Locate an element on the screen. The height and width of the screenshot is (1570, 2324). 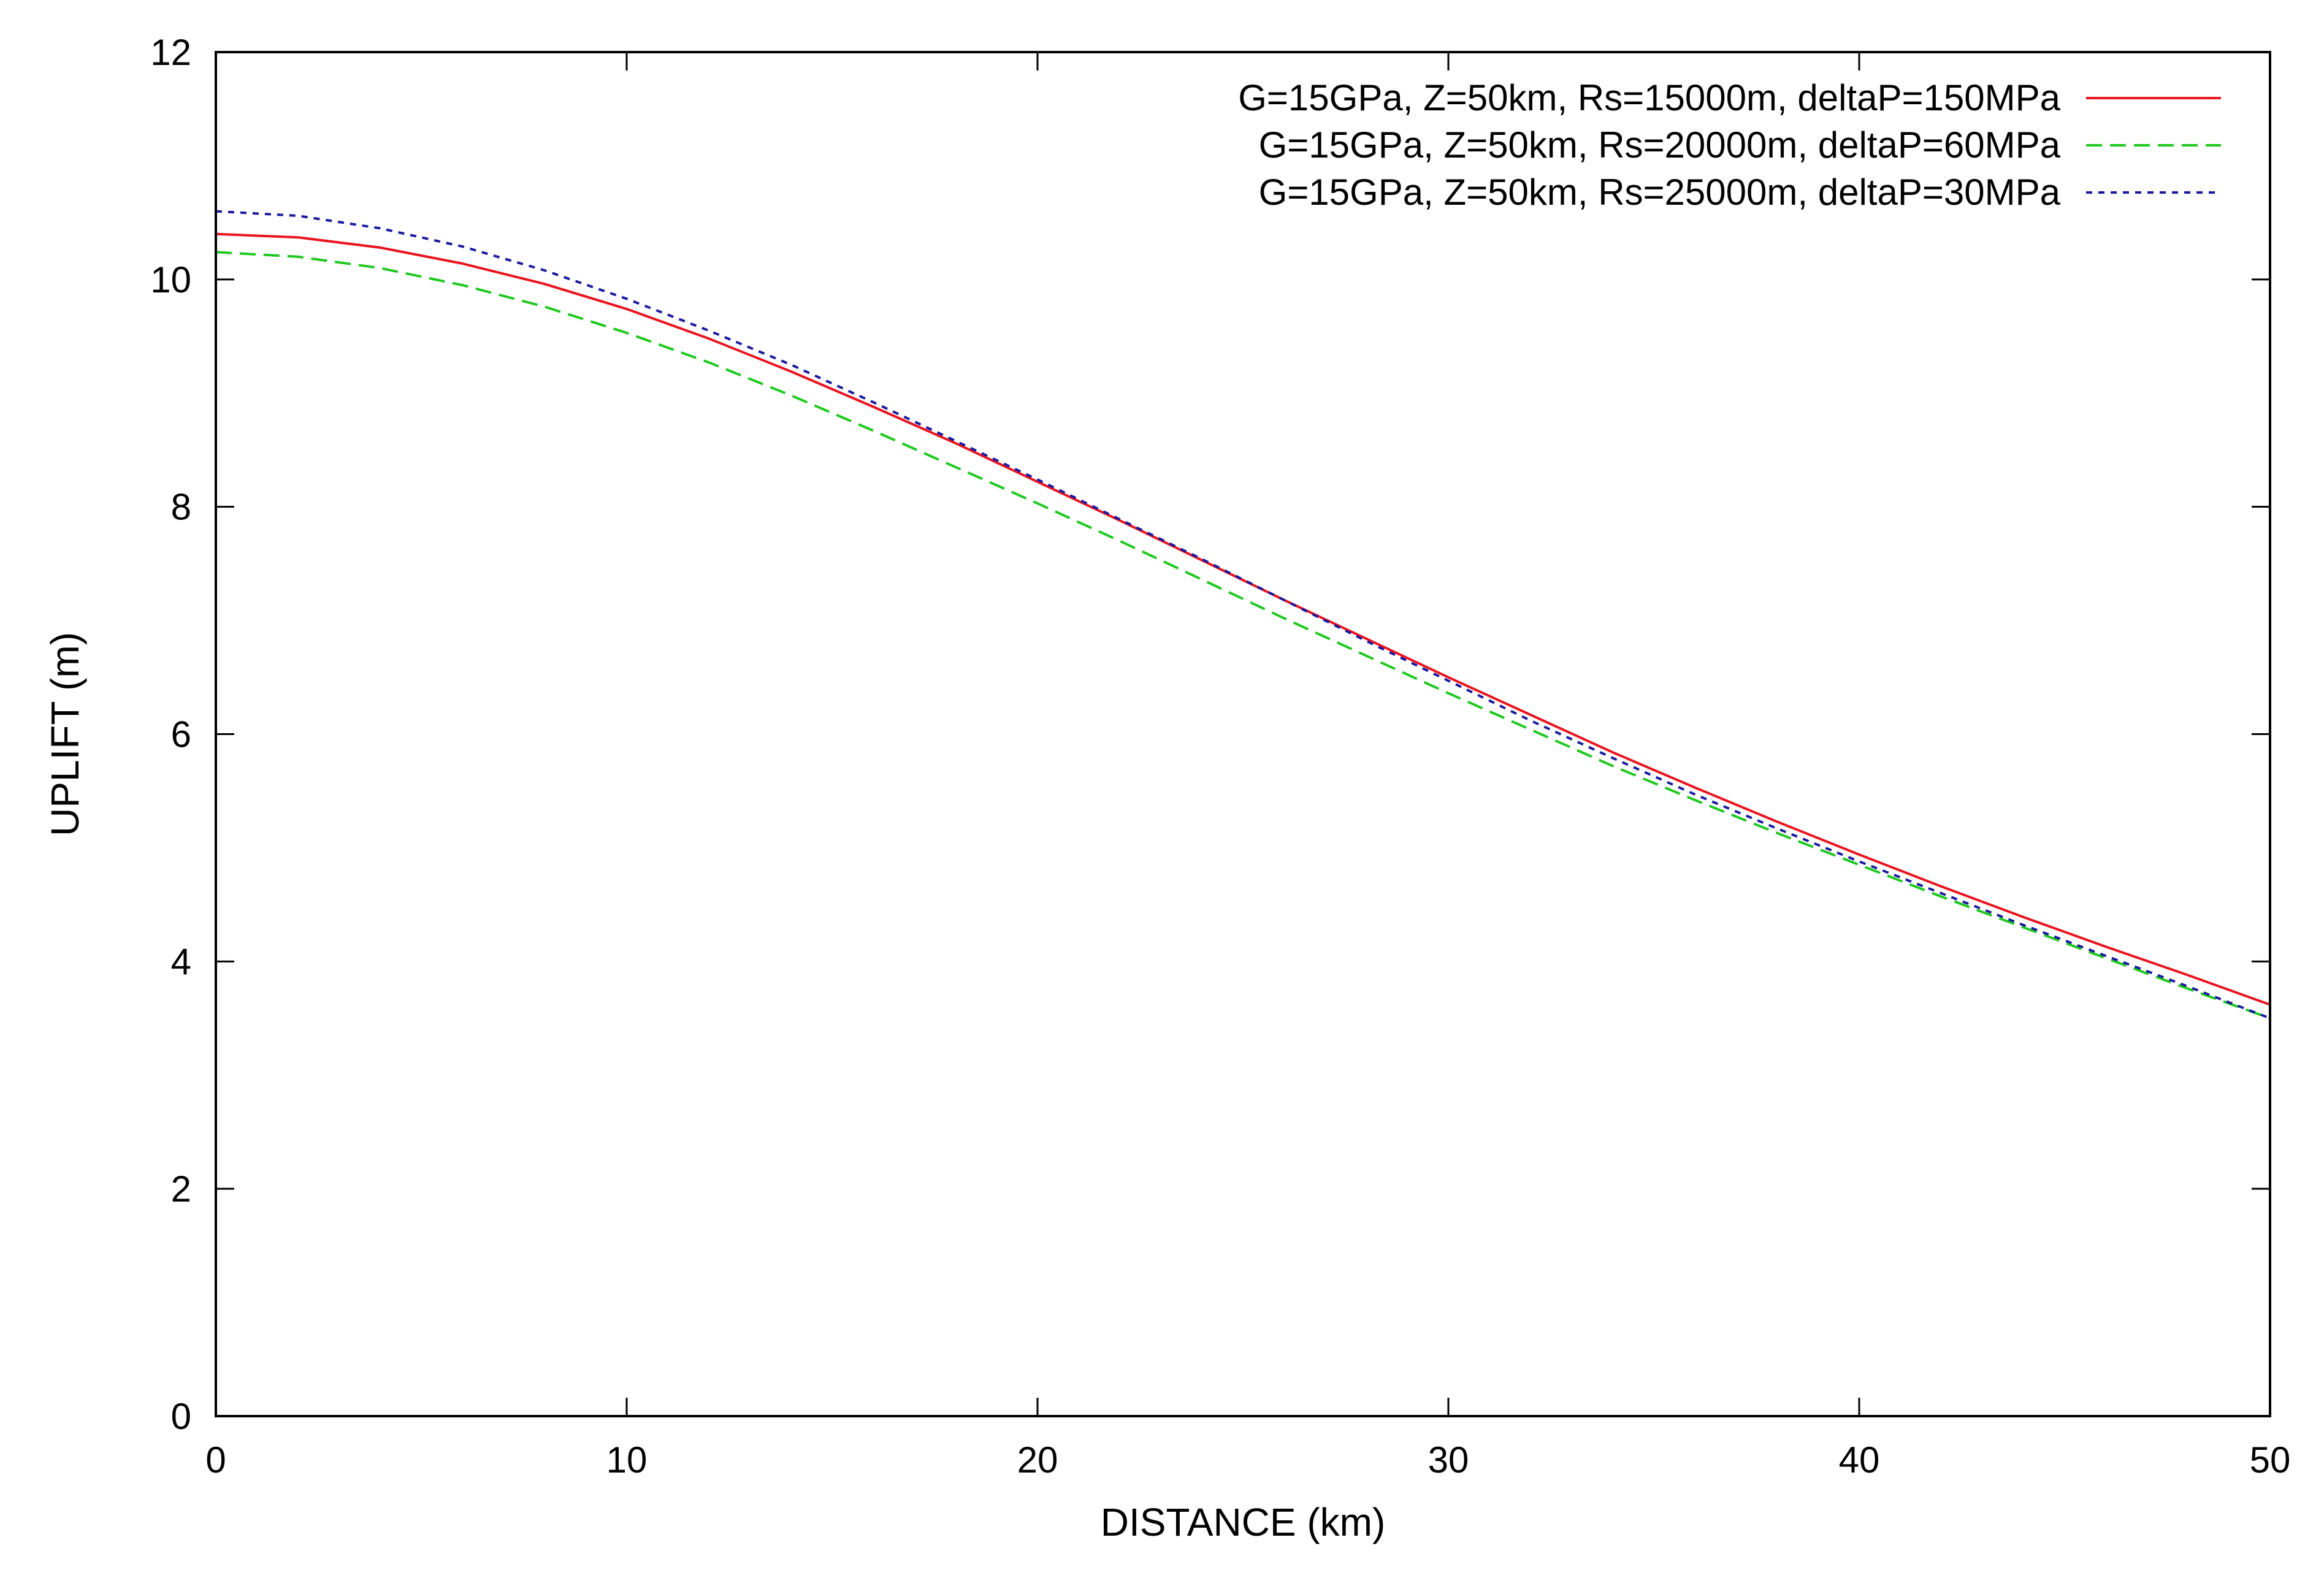
x-tick-label: 10 is located at coordinates (627, 1459).